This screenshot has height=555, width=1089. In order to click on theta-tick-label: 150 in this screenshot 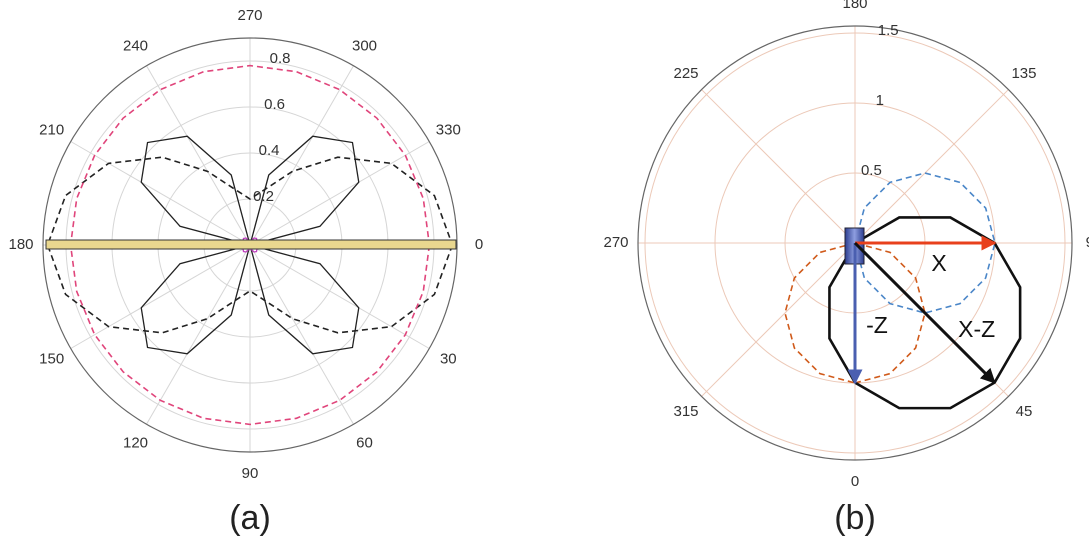, I will do `click(51, 358)`.